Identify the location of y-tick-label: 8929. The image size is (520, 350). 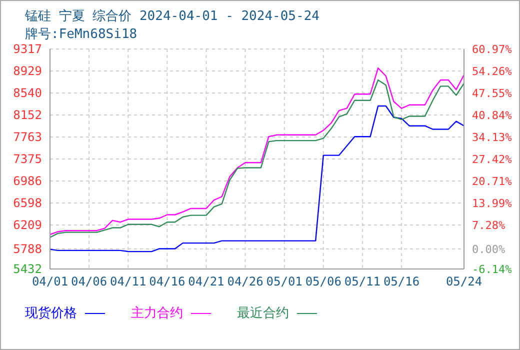
(27, 71).